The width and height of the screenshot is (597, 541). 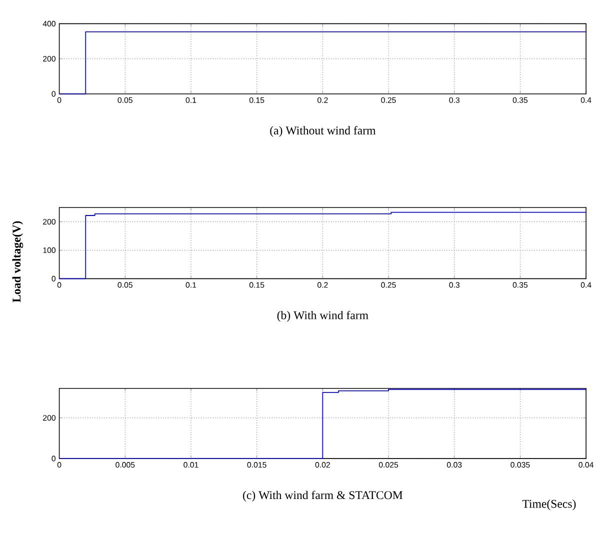 What do you see at coordinates (323, 496) in the screenshot?
I see `text: (c) With wind farm & STATCOM` at bounding box center [323, 496].